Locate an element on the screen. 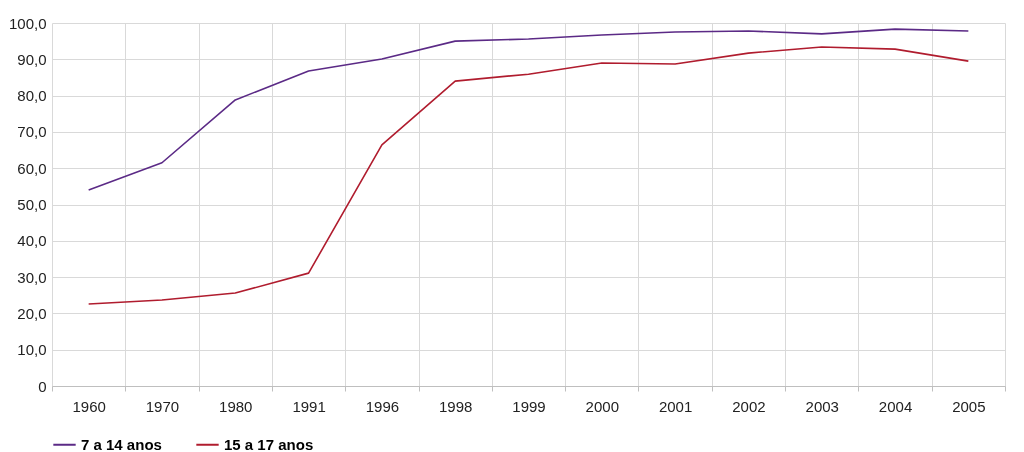  y-tick-label: 80,0 is located at coordinates (32, 96).